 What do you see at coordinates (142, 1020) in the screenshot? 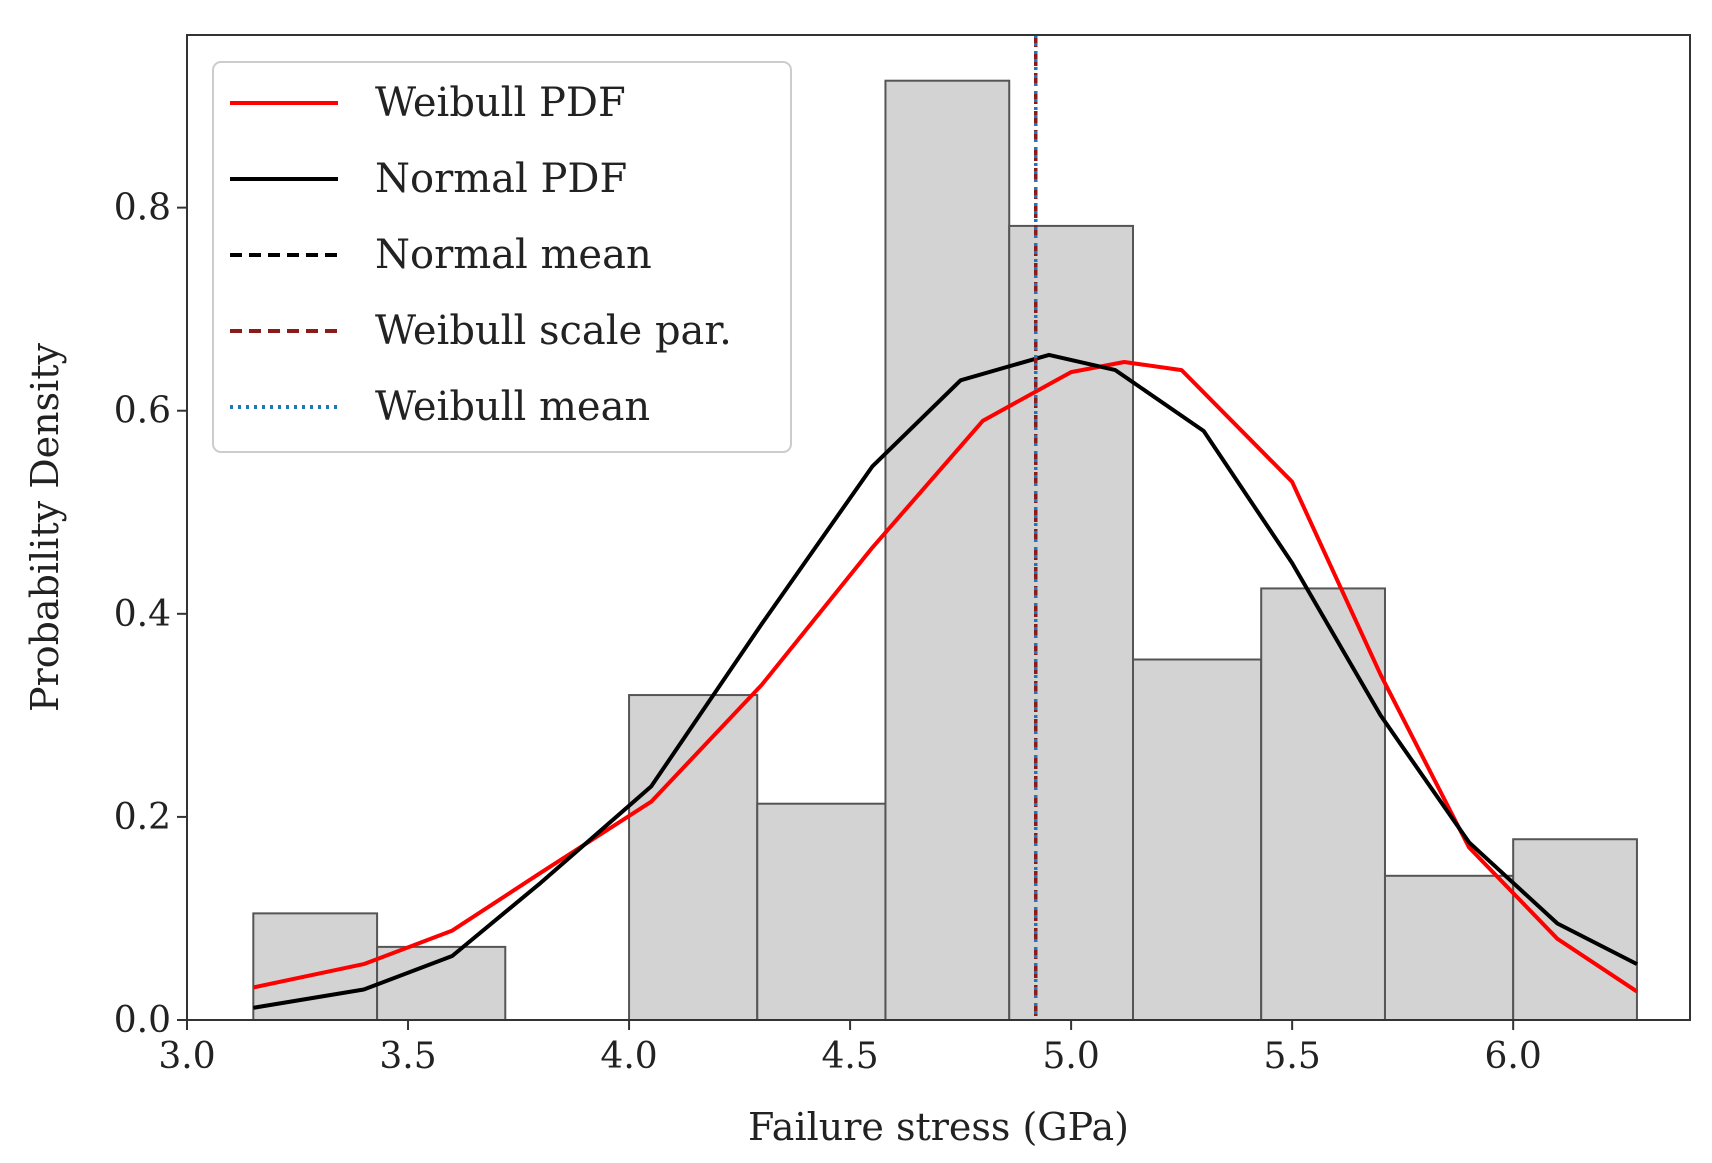
I see `y-tick-label: 0.0` at bounding box center [142, 1020].